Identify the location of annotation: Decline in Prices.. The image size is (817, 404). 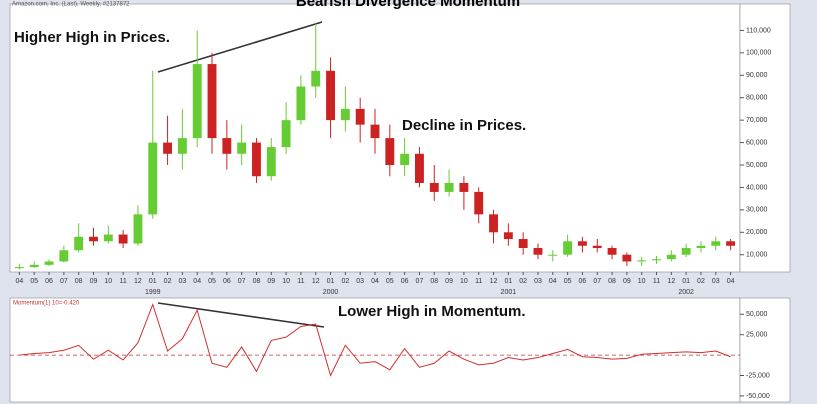
(464, 125).